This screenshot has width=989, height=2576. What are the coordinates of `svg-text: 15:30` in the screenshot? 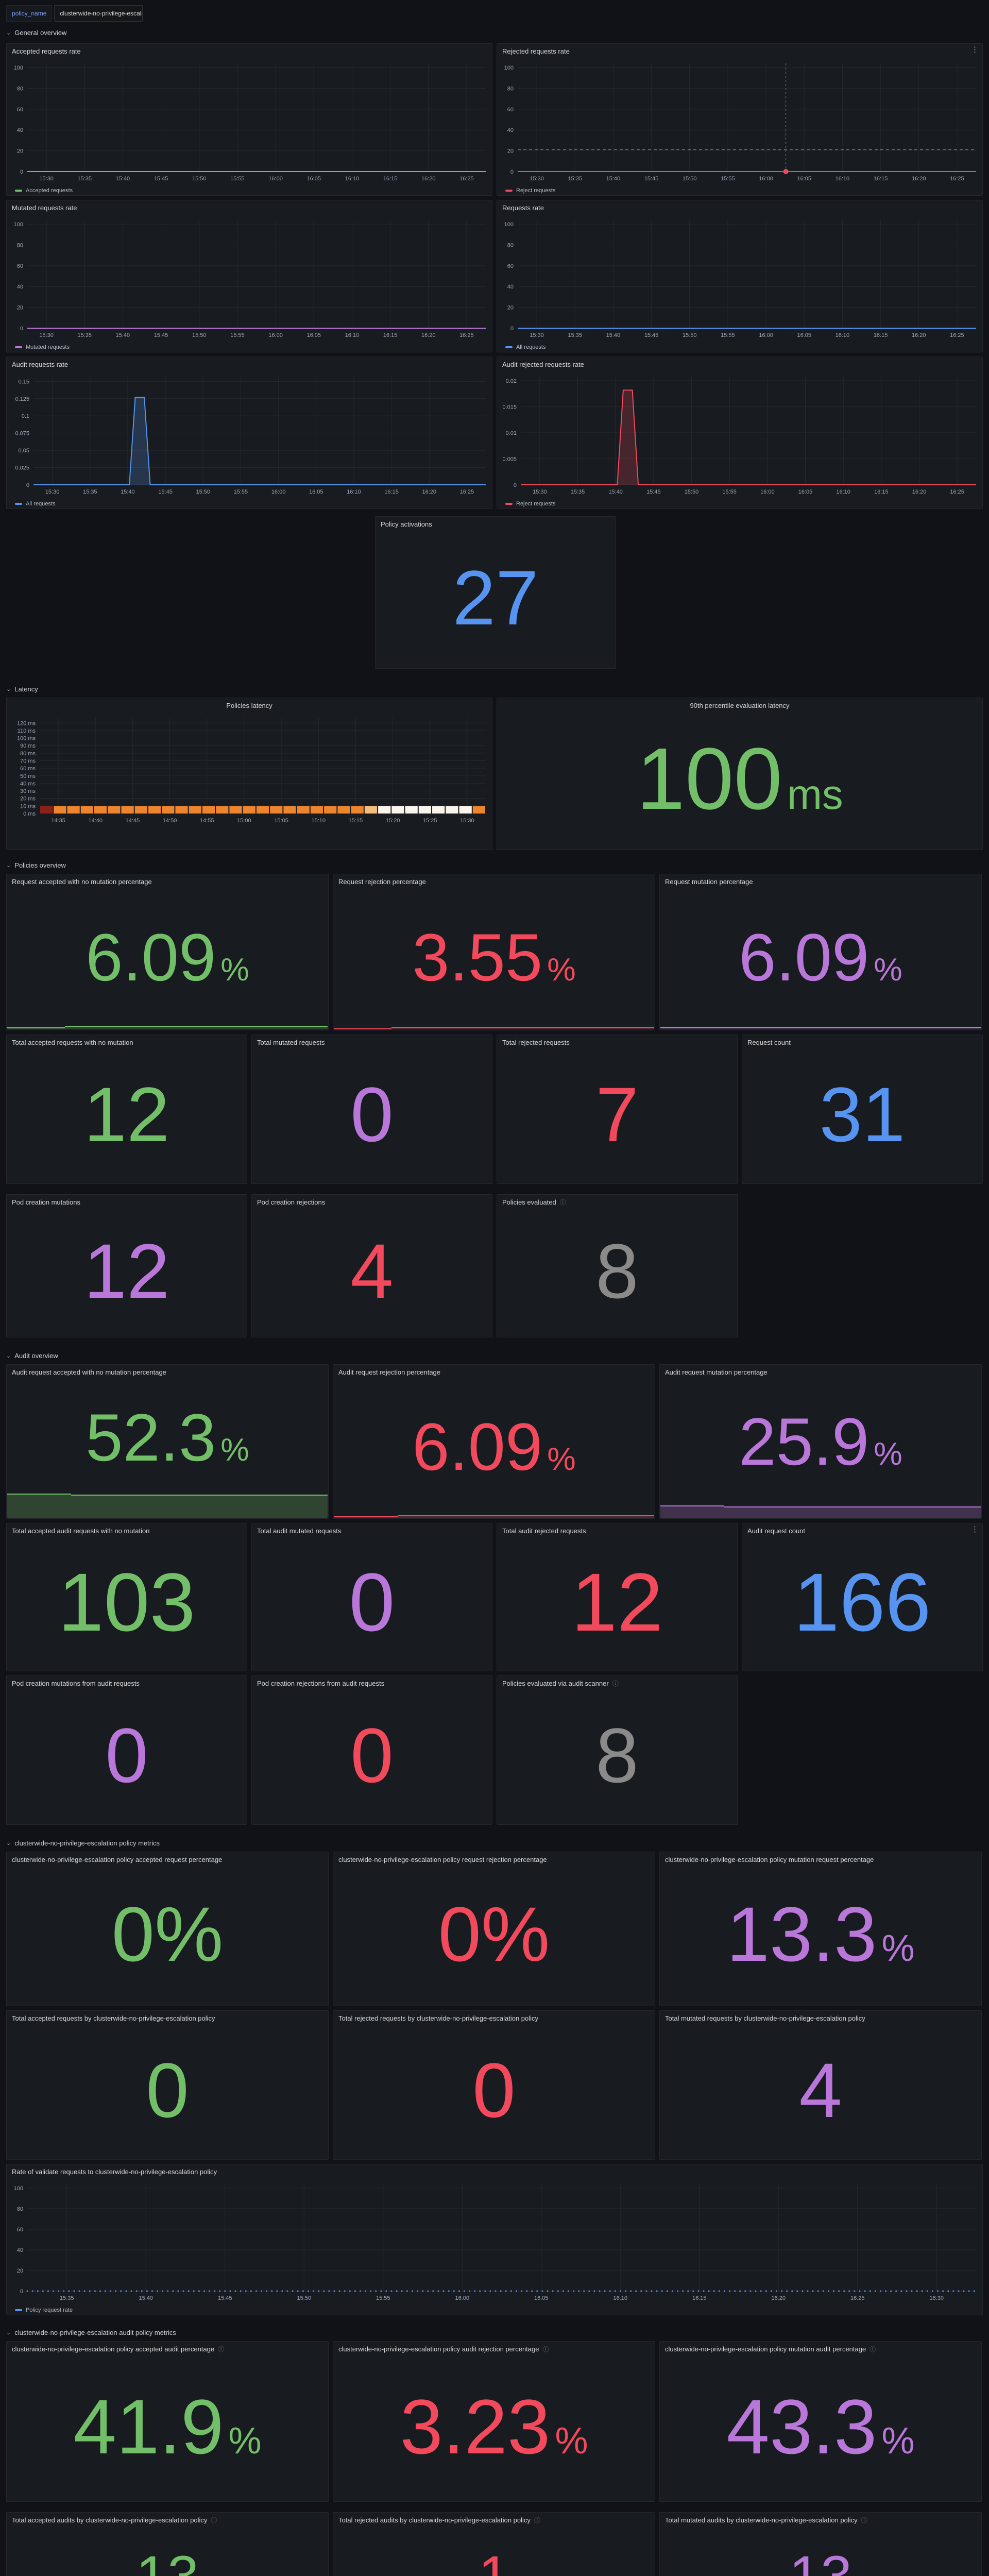 It's located at (537, 335).